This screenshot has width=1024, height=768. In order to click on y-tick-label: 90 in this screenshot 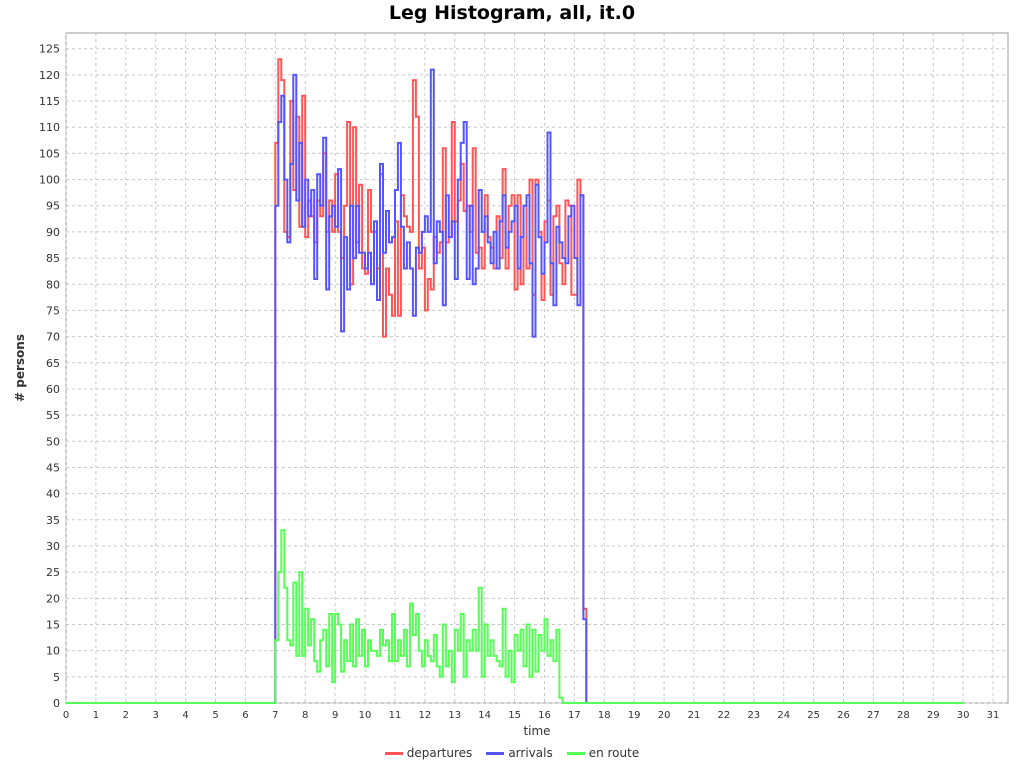, I will do `click(53, 232)`.